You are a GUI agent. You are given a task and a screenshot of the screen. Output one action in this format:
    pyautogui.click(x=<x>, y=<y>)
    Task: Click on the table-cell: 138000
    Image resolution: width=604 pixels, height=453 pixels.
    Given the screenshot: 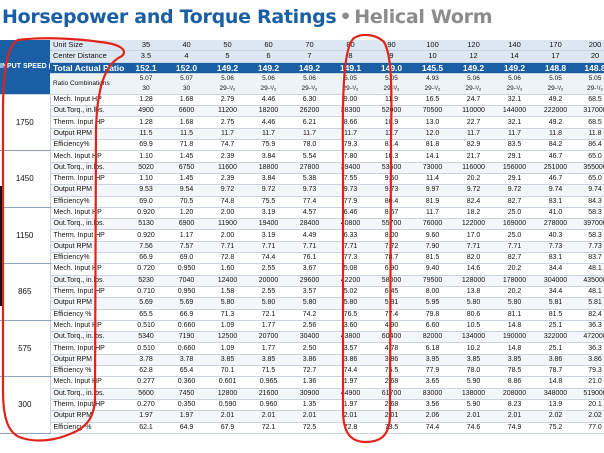 What is the action you would take?
    pyautogui.click(x=473, y=394)
    